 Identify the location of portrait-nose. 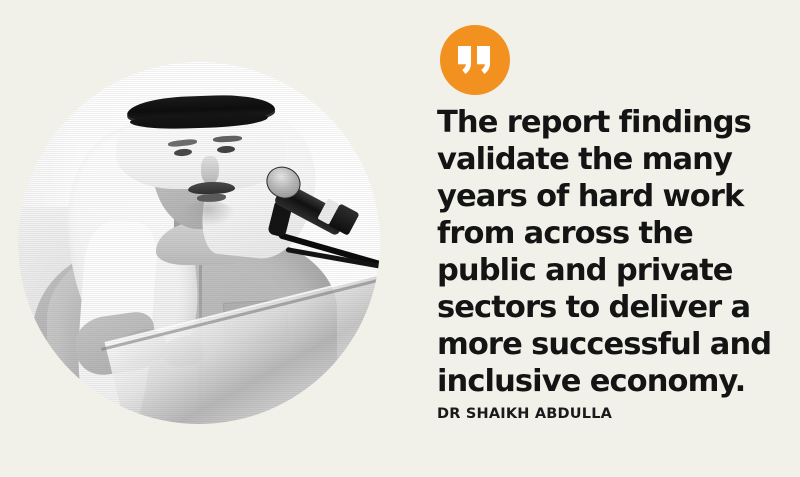
(209, 171).